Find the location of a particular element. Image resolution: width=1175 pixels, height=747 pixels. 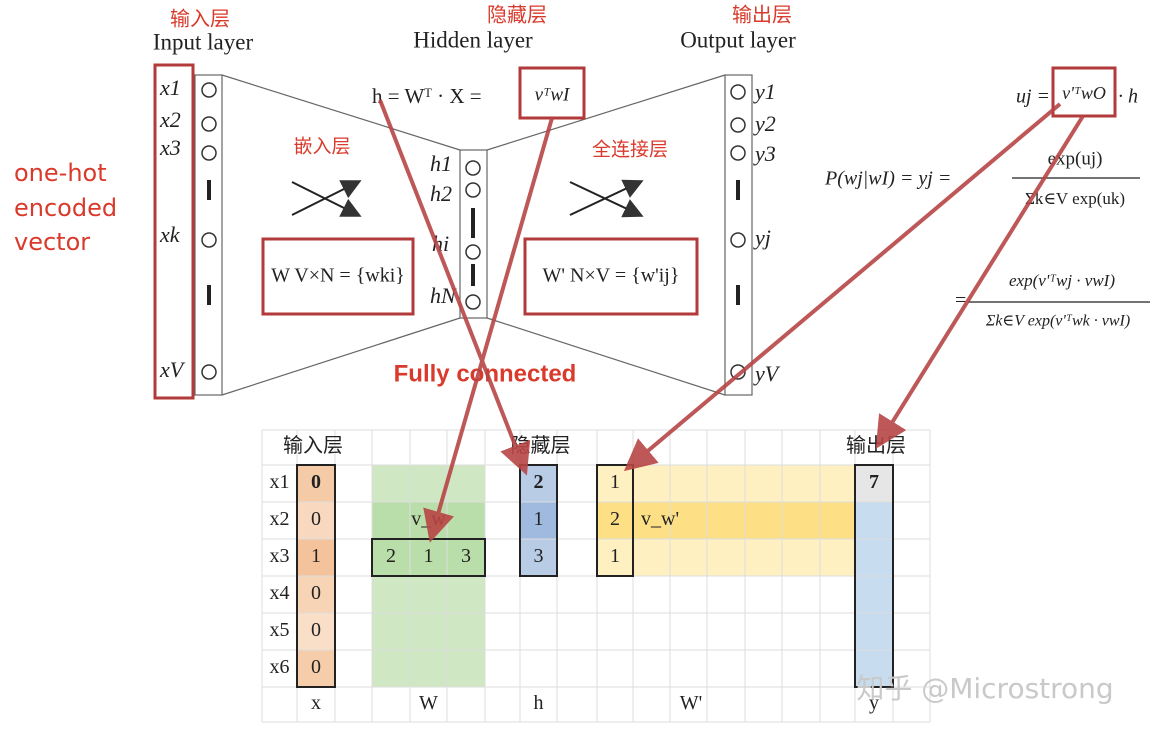

fc-label: 全连接层 is located at coordinates (630, 150).